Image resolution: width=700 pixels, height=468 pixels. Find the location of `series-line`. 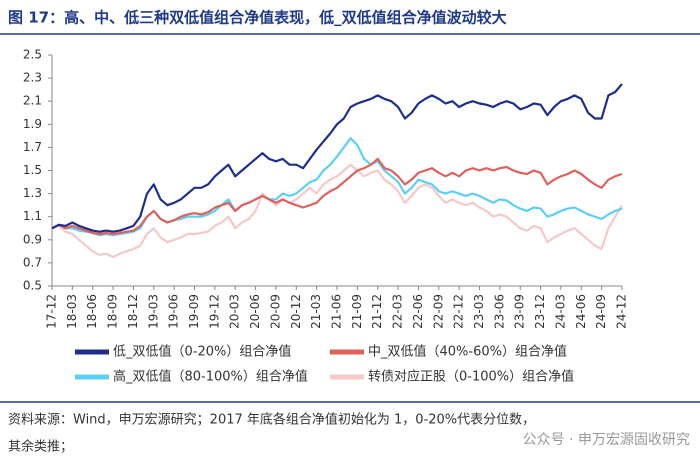

series-line is located at coordinates (337, 196).